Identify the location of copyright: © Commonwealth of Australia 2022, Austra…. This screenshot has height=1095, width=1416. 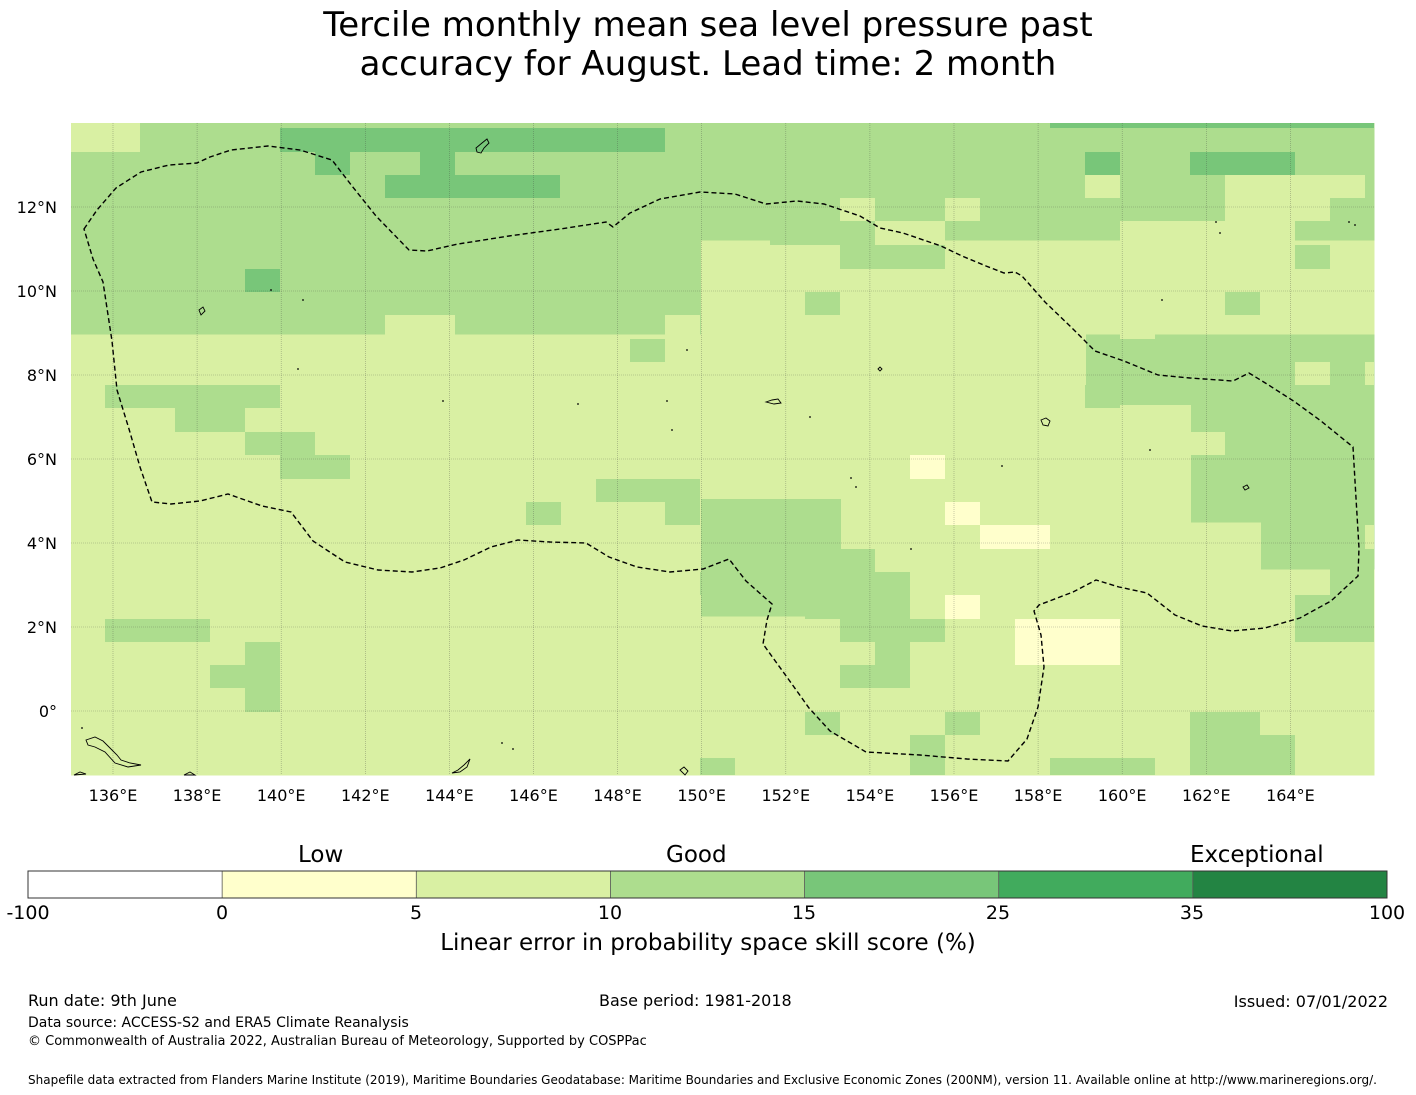
(337, 1041).